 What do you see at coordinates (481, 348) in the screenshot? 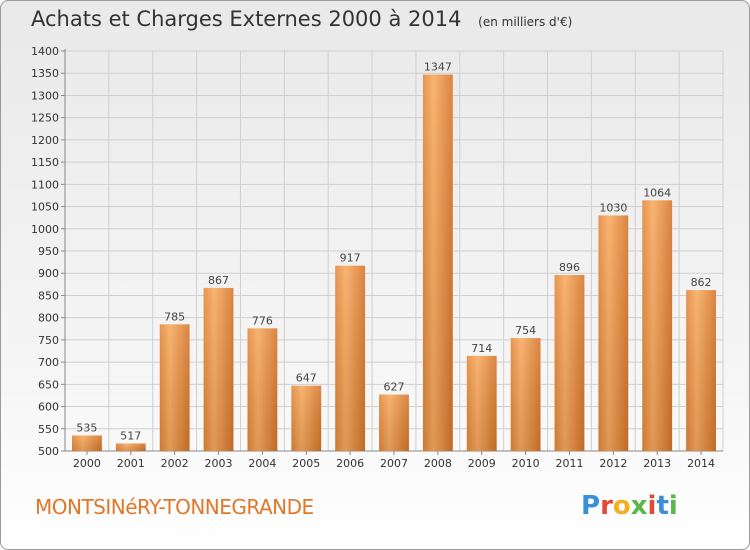
I see `bar-value-label: 714` at bounding box center [481, 348].